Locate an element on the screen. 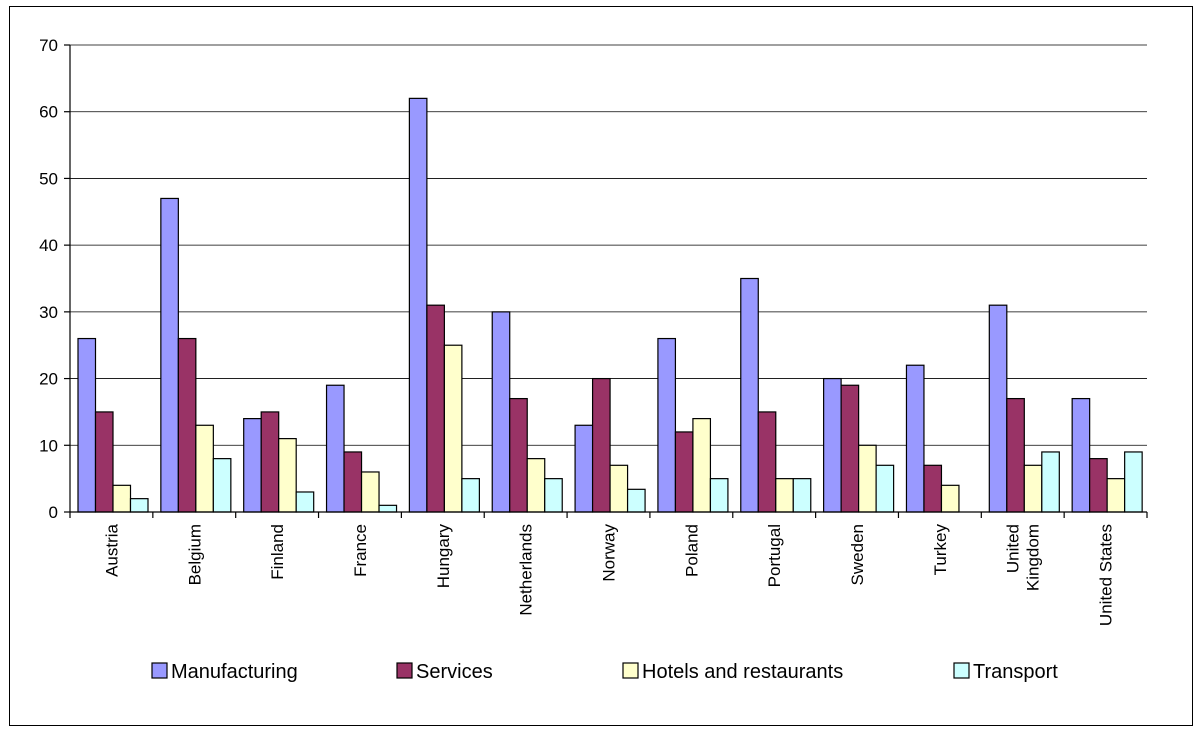 The height and width of the screenshot is (731, 1202). category-label: Hungary is located at coordinates (443, 556).